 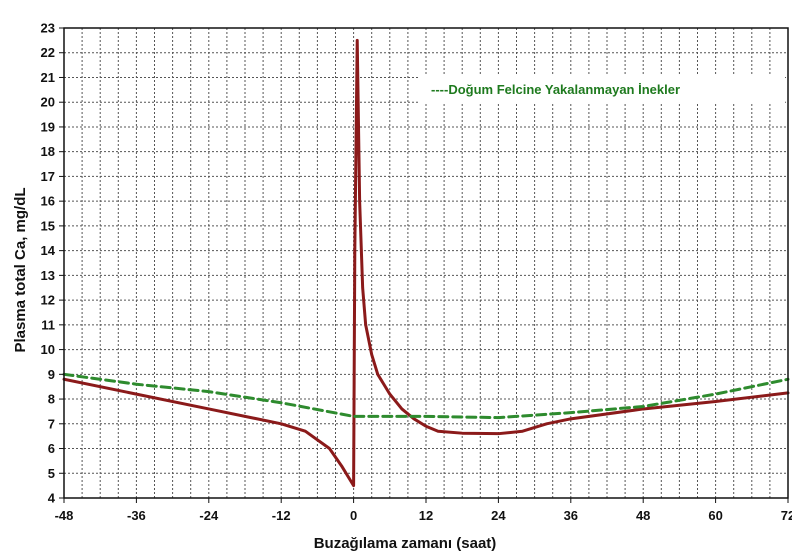 What do you see at coordinates (555, 89) in the screenshot?
I see `legend-entry: ----Doğum Felcine Yakalanmayan İnekler` at bounding box center [555, 89].